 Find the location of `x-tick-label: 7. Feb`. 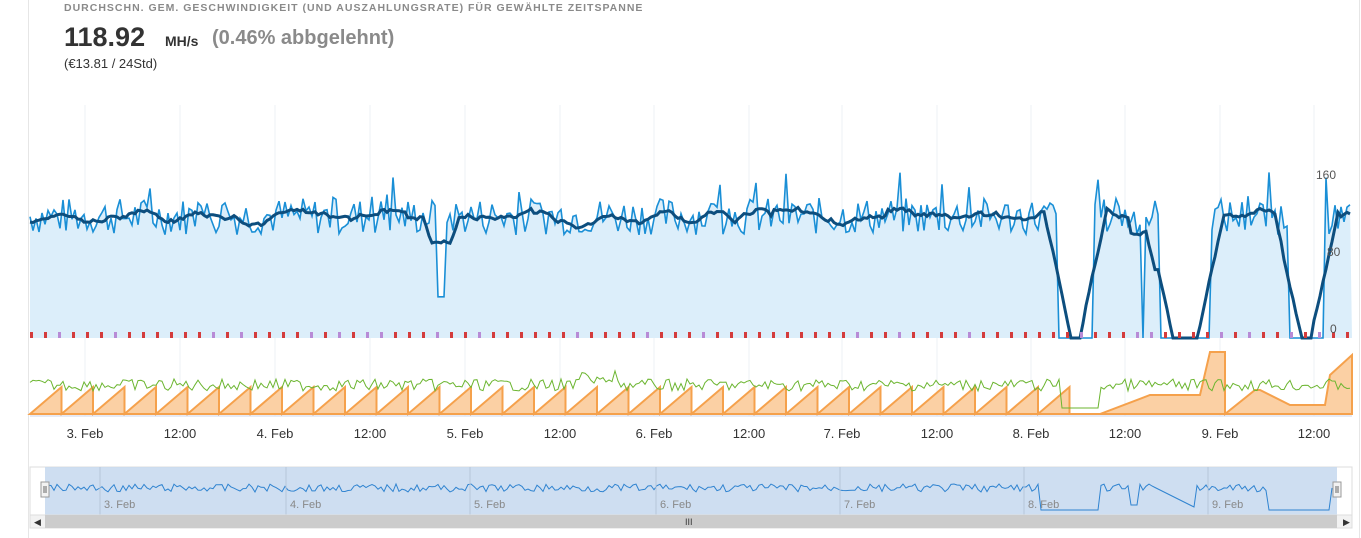

x-tick-label: 7. Feb is located at coordinates (842, 433).